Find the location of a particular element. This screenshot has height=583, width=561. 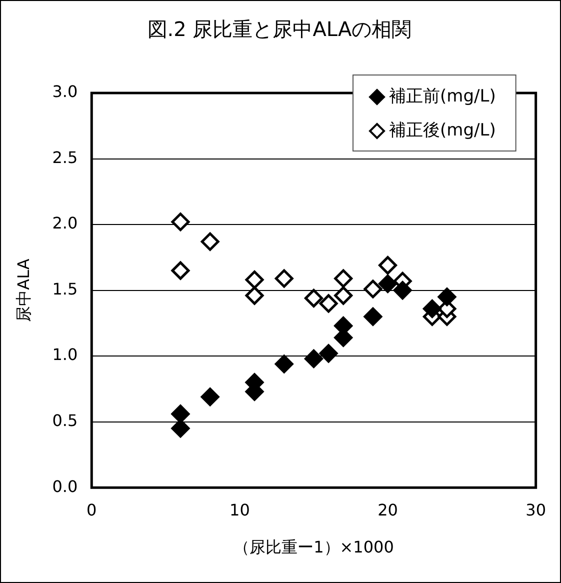

x-tick-label: 10 is located at coordinates (240, 510).